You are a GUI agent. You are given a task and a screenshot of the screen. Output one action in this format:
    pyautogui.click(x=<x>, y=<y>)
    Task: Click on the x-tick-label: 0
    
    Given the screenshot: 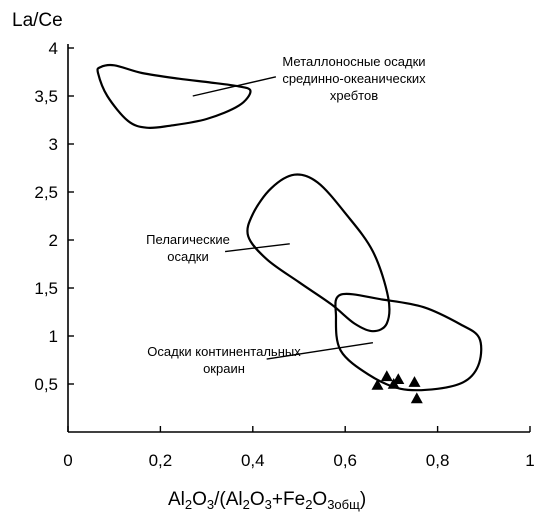 What is the action you would take?
    pyautogui.click(x=67, y=460)
    